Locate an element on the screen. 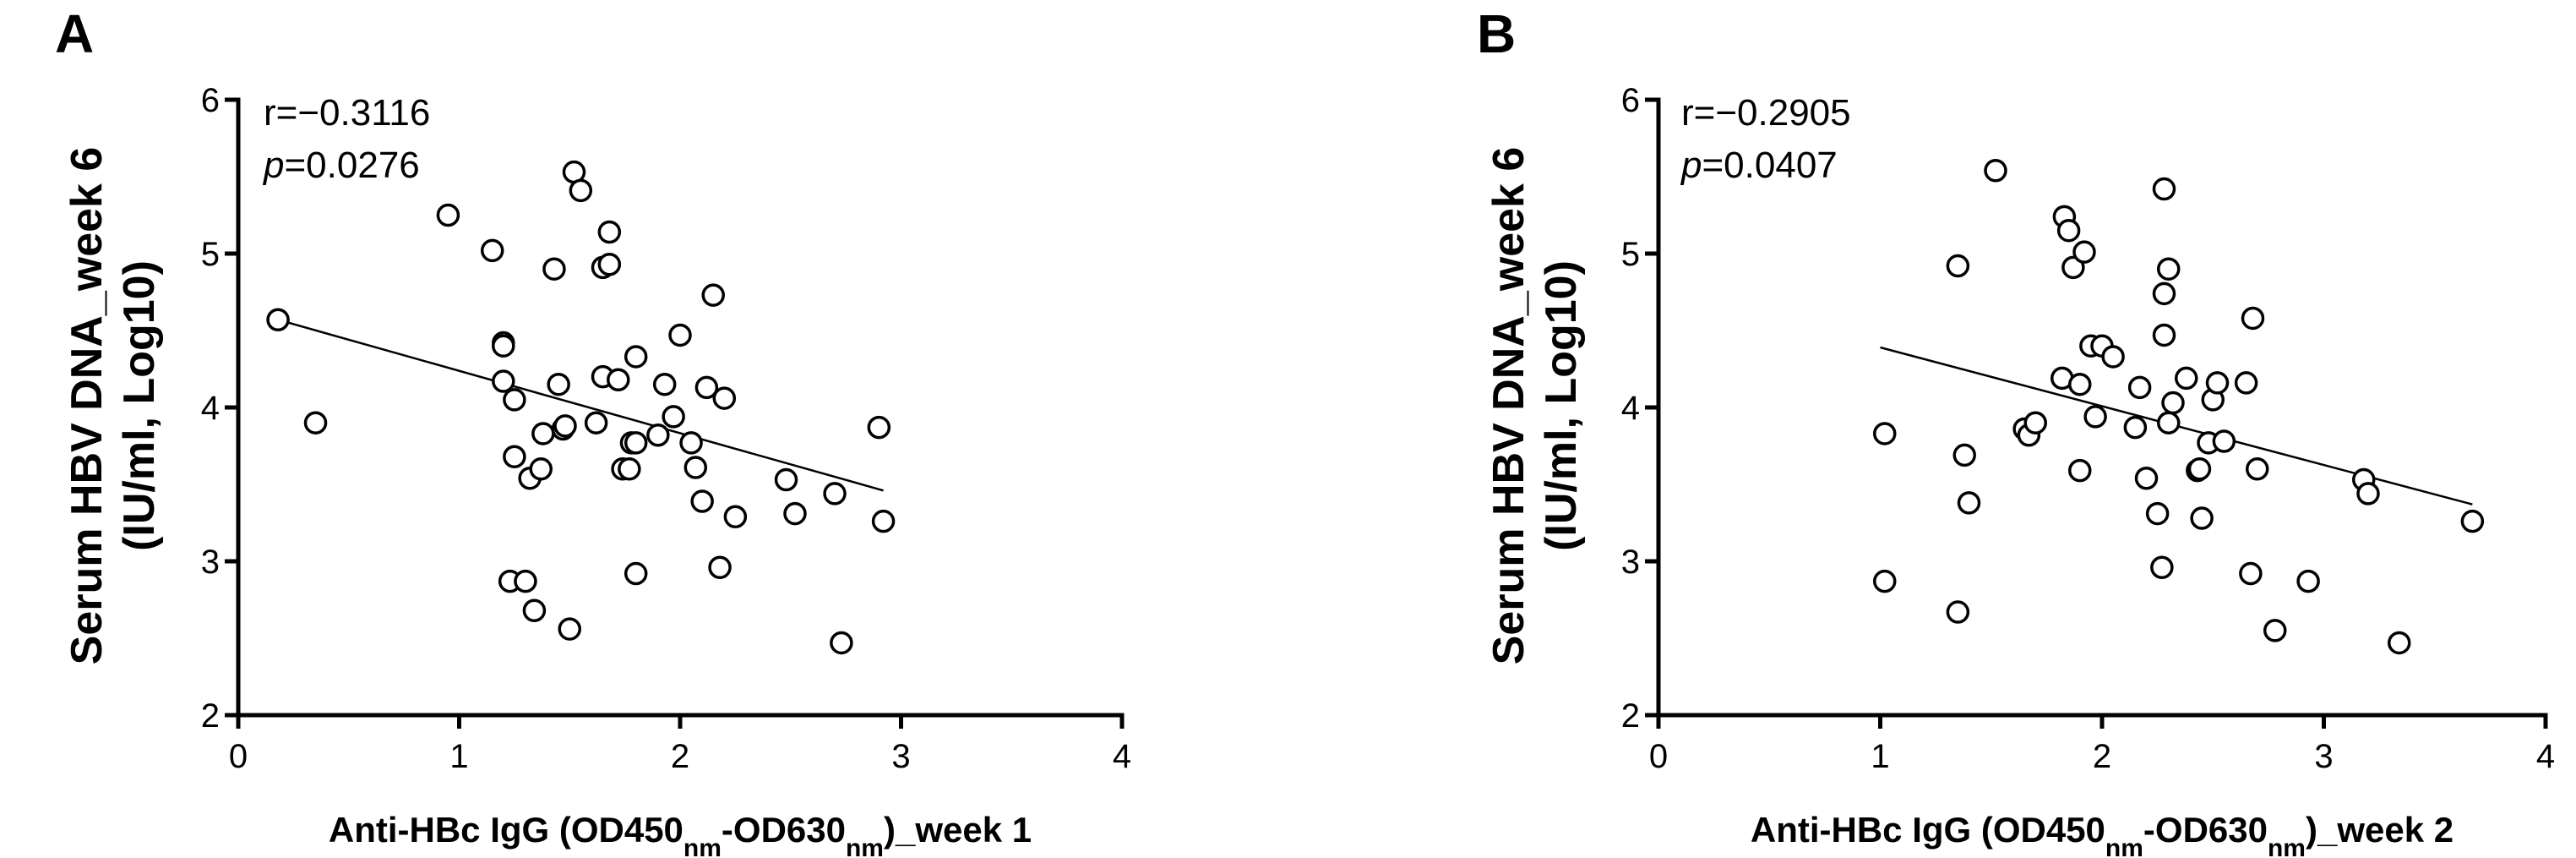  panel-a-y-ticks: 2 3 4 5 6 is located at coordinates (219, 408).